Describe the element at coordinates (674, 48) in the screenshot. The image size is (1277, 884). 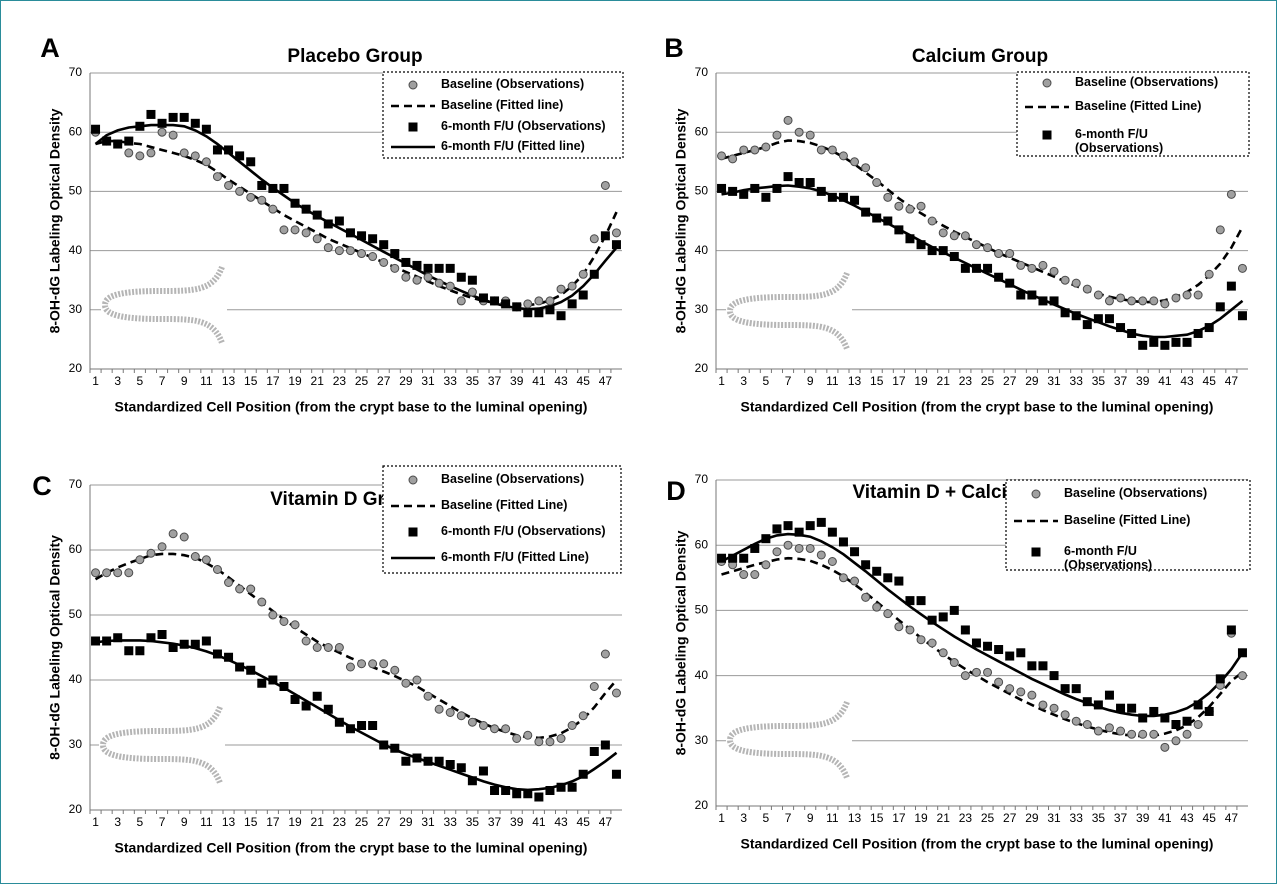
I see `panel-label: B` at that location.